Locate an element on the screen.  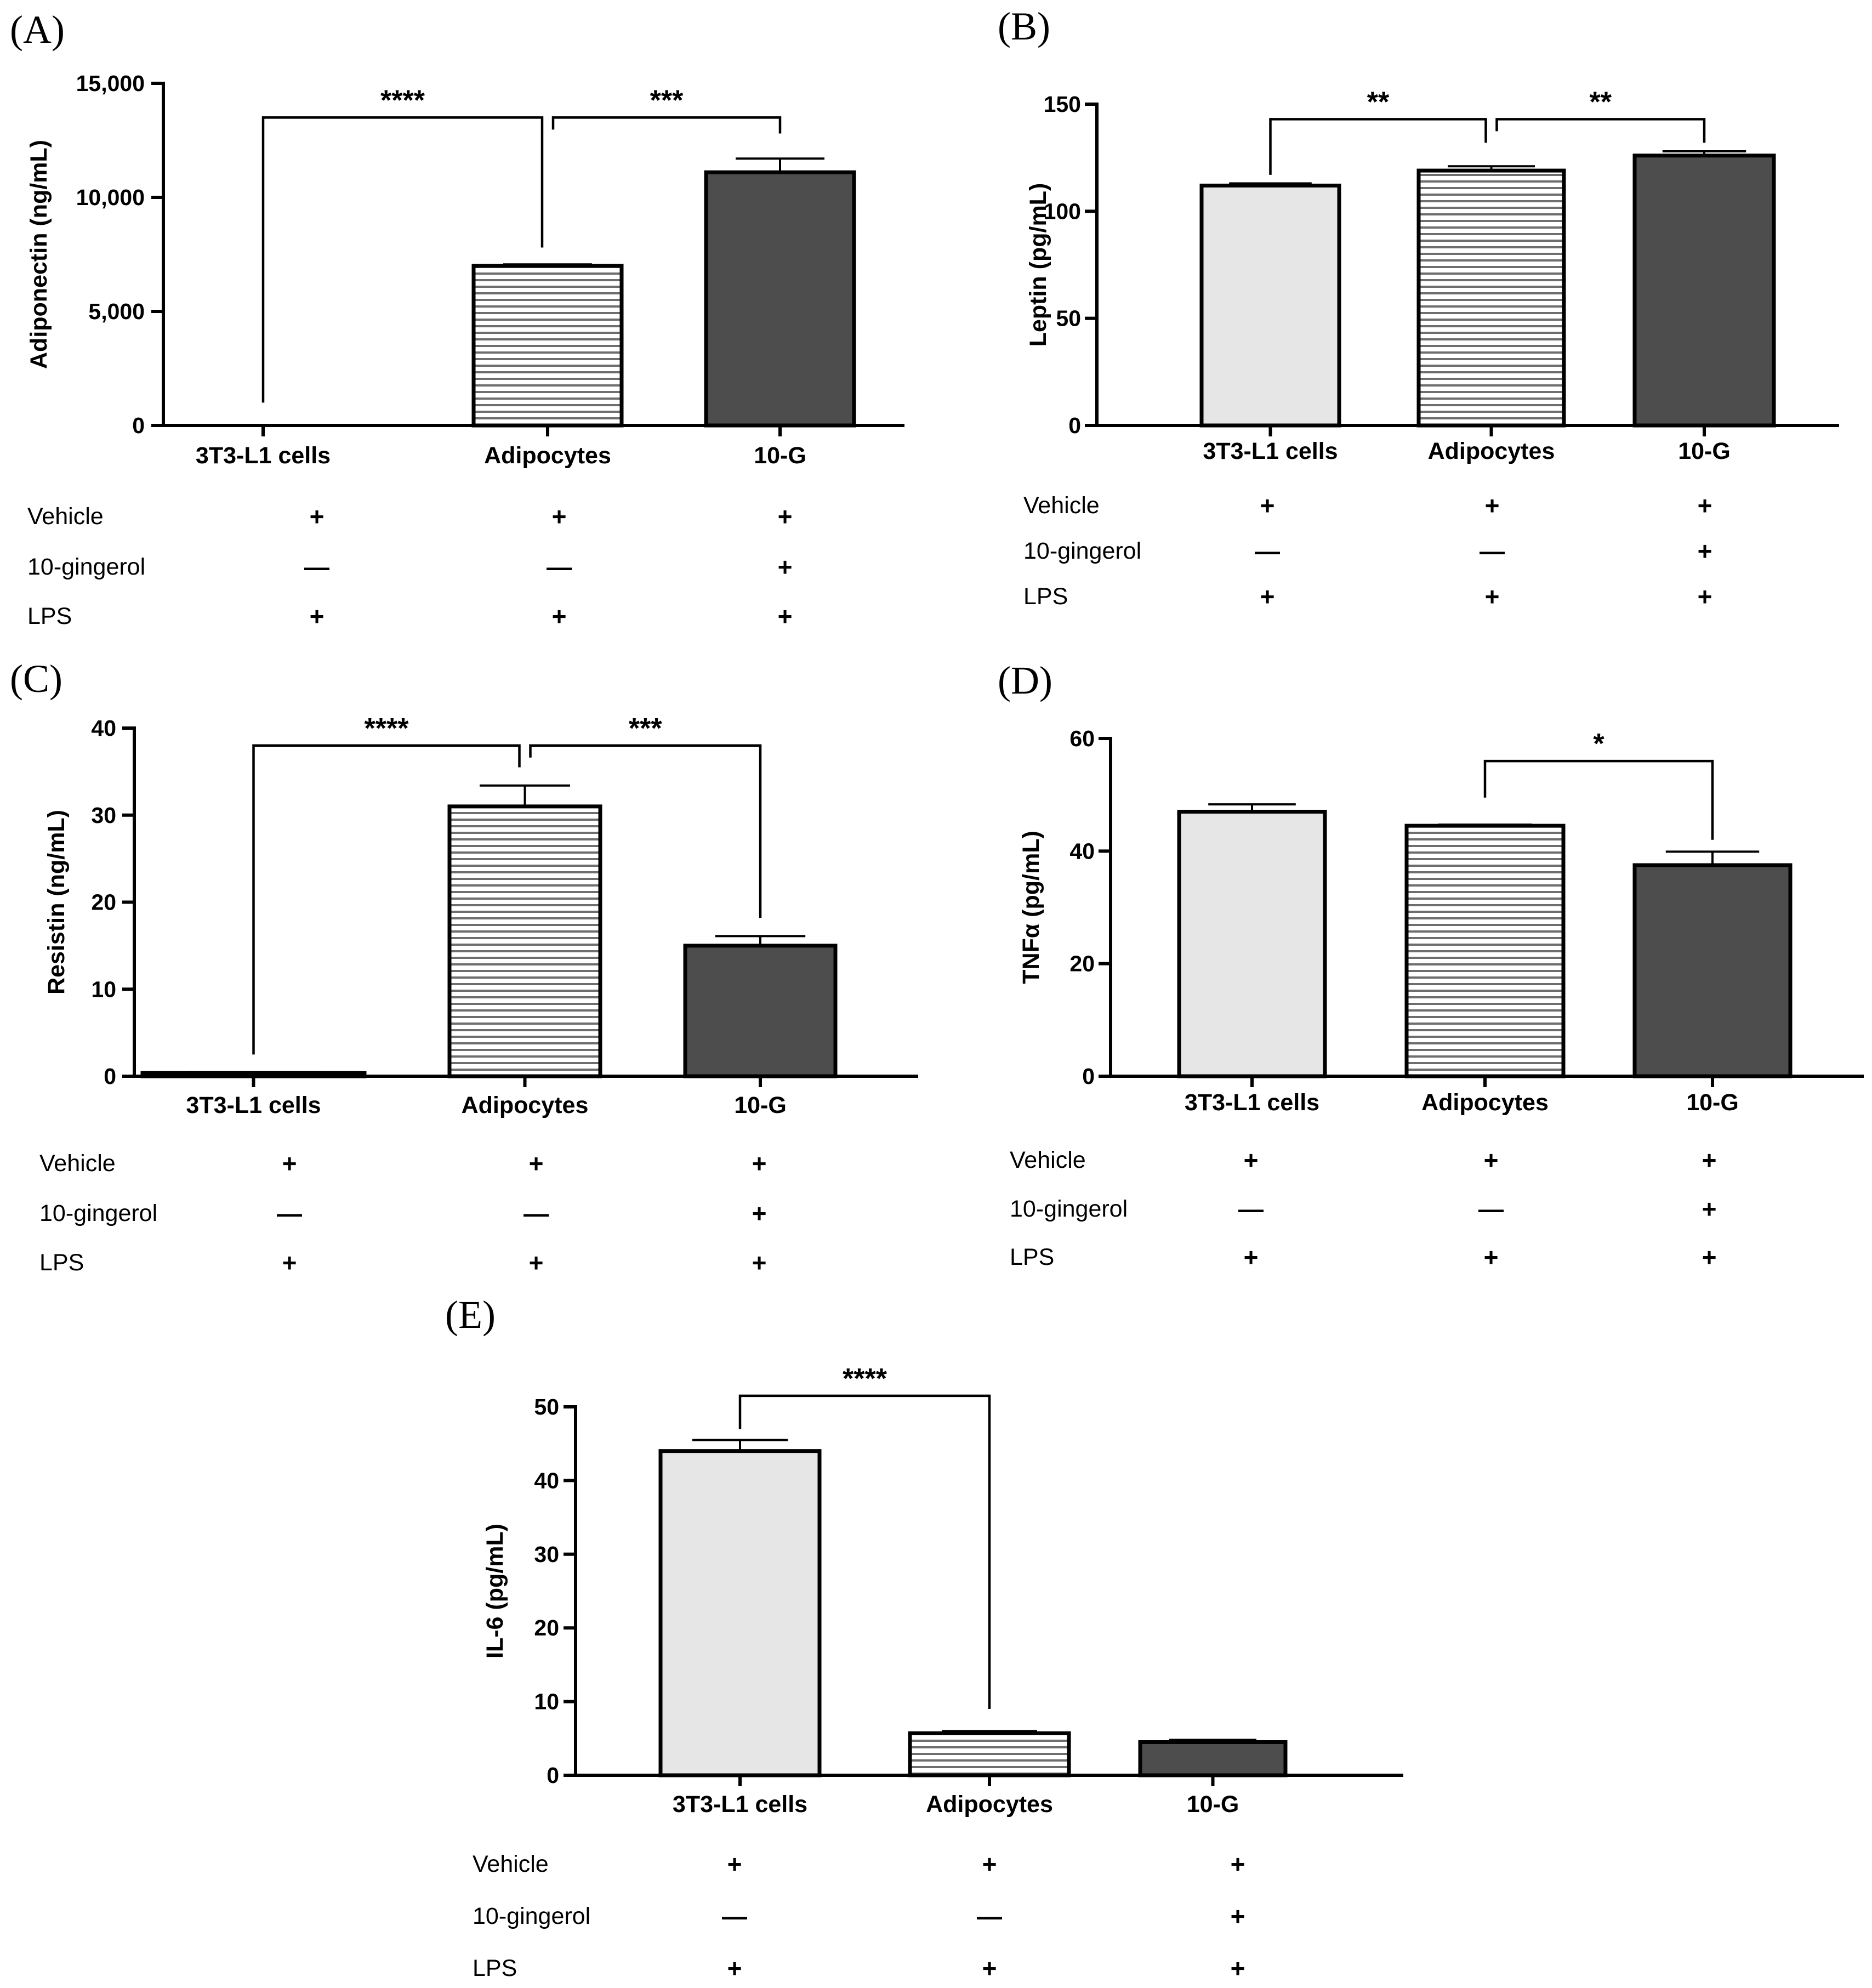
y-tick-label: 30 is located at coordinates (546, 1555).